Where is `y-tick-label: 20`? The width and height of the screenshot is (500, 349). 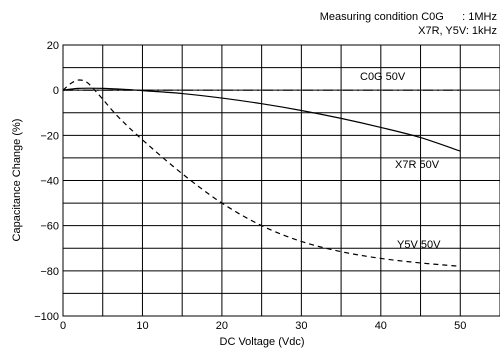 y-tick-label: 20 is located at coordinates (53, 46).